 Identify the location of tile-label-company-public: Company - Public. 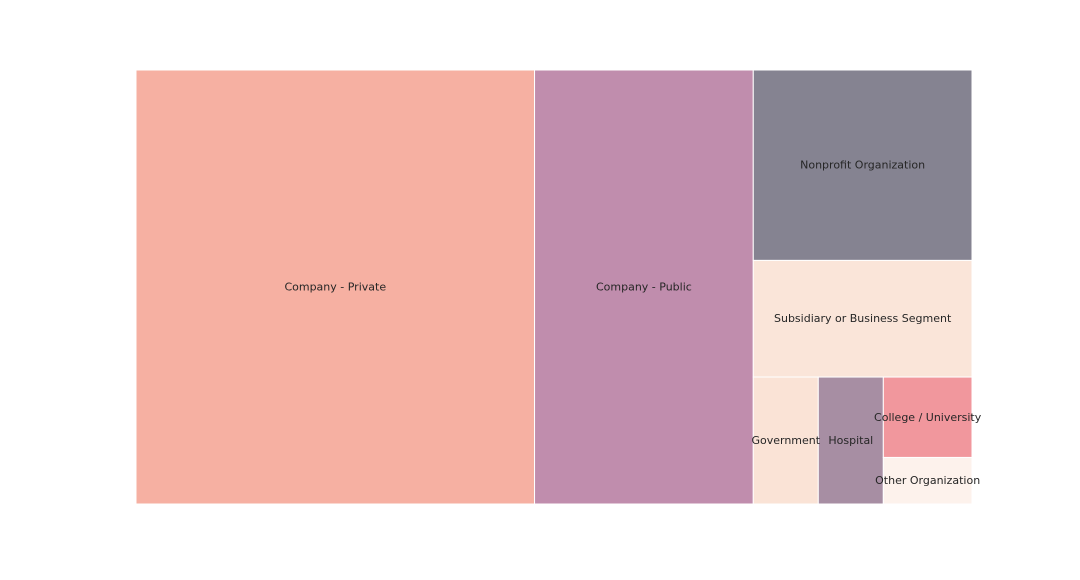
(644, 287).